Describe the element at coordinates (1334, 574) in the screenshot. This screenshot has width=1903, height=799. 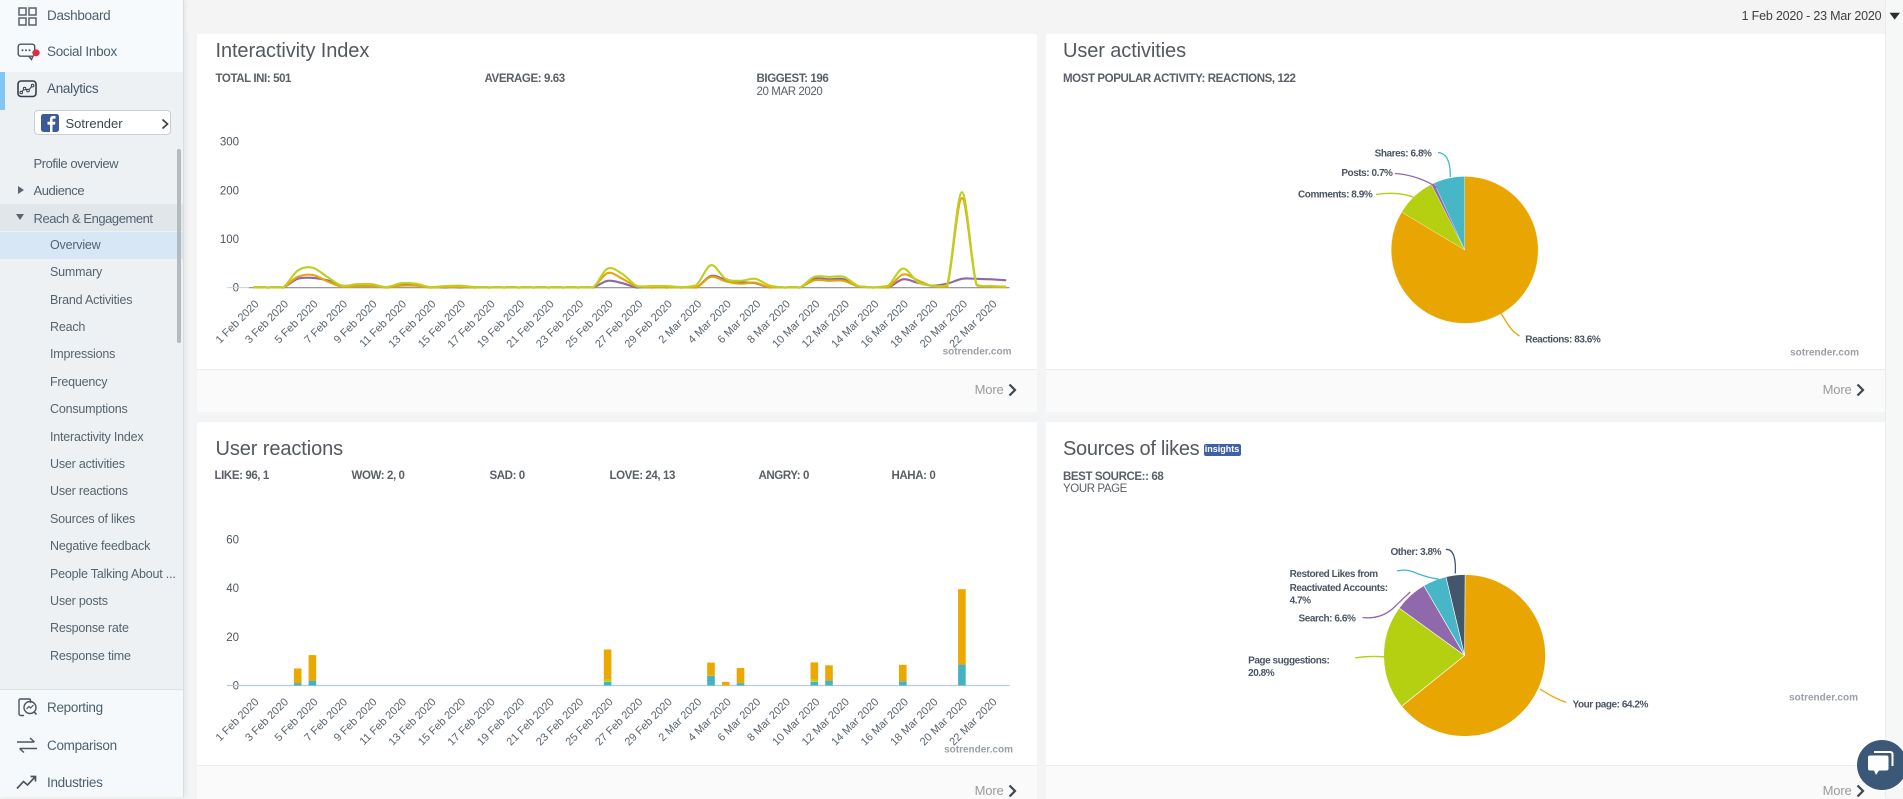
I see `svg-text: Restored Likes from` at that location.